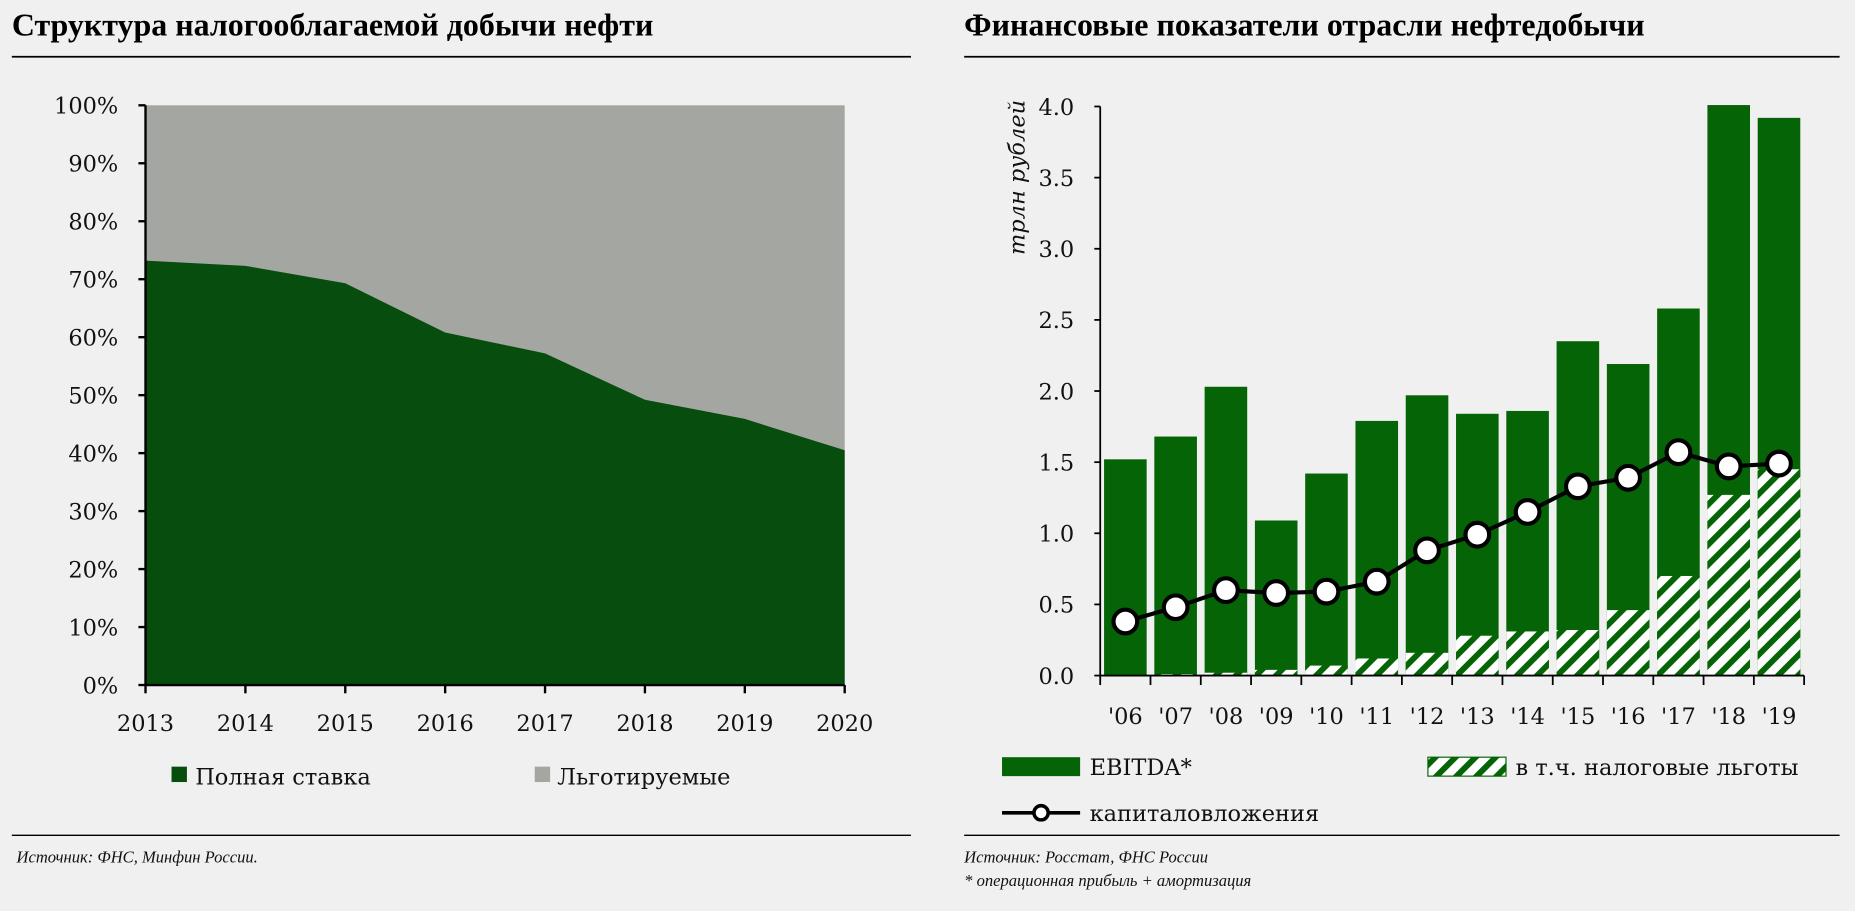 The height and width of the screenshot is (911, 1855). Describe the element at coordinates (1467, 766) in the screenshot. I see `legend-swatch-tax-benefits` at that location.